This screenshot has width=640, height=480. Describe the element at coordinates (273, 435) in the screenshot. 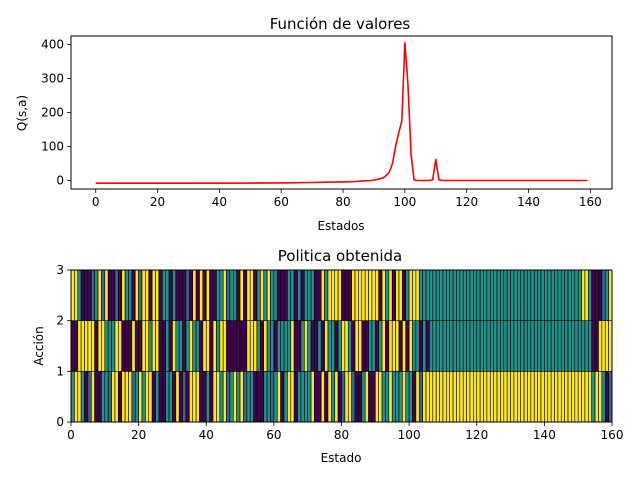

I see `x-tick-label: 60` at that location.